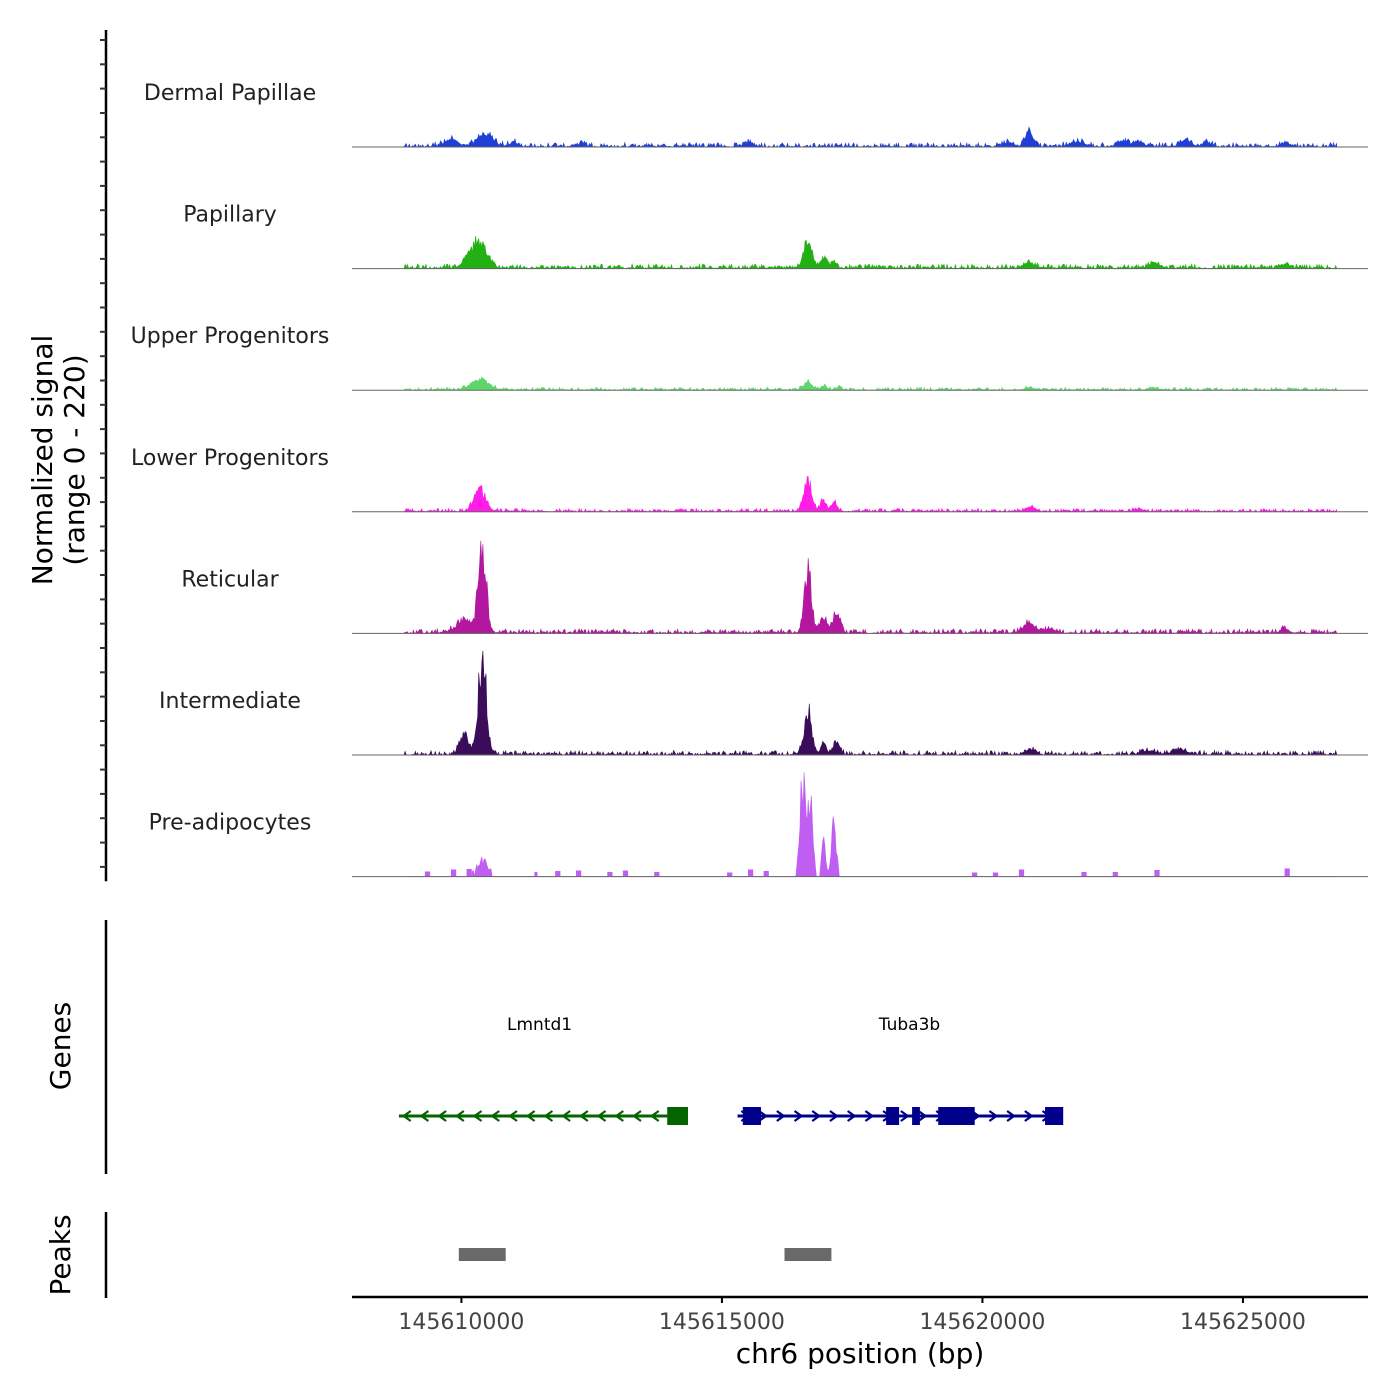 This screenshot has width=1400, height=1400. Describe the element at coordinates (74, 459) in the screenshot. I see `y-axis-title-line-2: (range 0 - 220)` at that location.